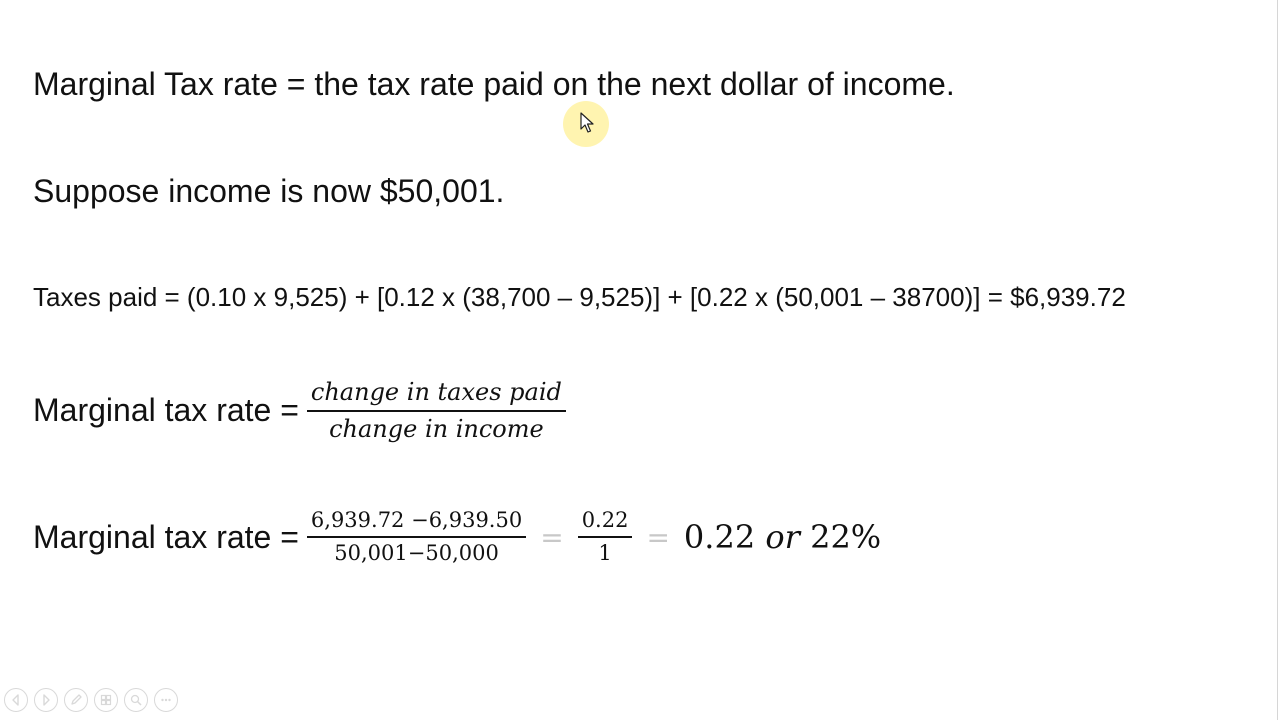 The image size is (1280, 720). I want to click on previous-icon, so click(15, 700).